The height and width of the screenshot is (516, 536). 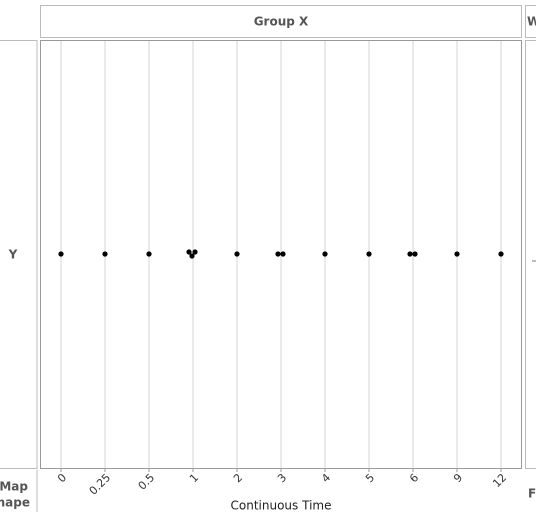 What do you see at coordinates (15, 503) in the screenshot?
I see `clipped-label: Shape` at bounding box center [15, 503].